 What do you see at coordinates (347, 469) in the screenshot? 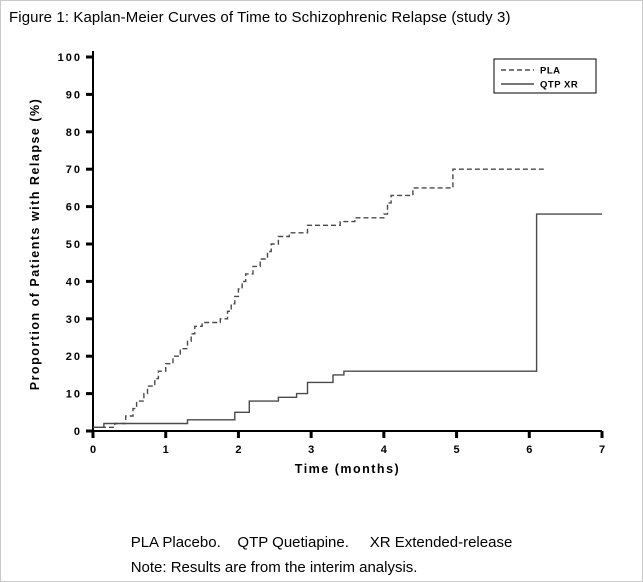
I see `x-axis-title: Time (months)` at bounding box center [347, 469].